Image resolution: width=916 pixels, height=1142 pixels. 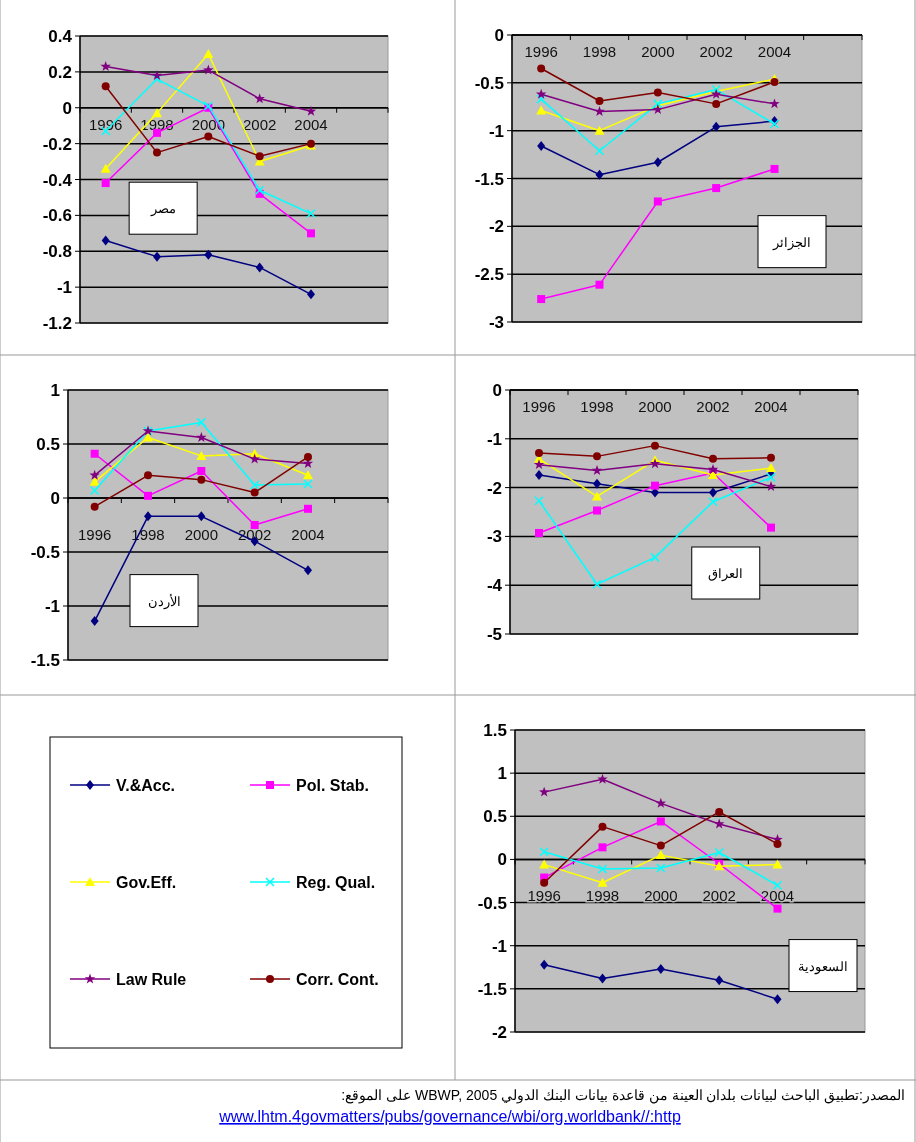 I want to click on annotation: مصر, so click(x=162, y=209).